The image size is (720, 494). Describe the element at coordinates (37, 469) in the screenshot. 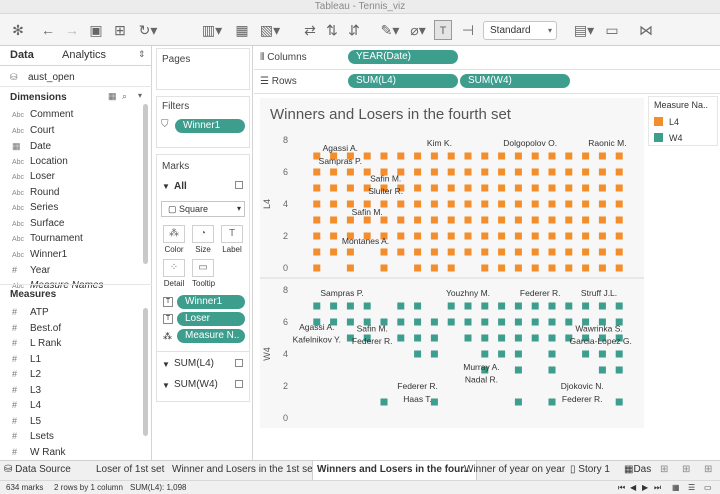

I see `tab-data-source: ⛁ Data Source` at that location.